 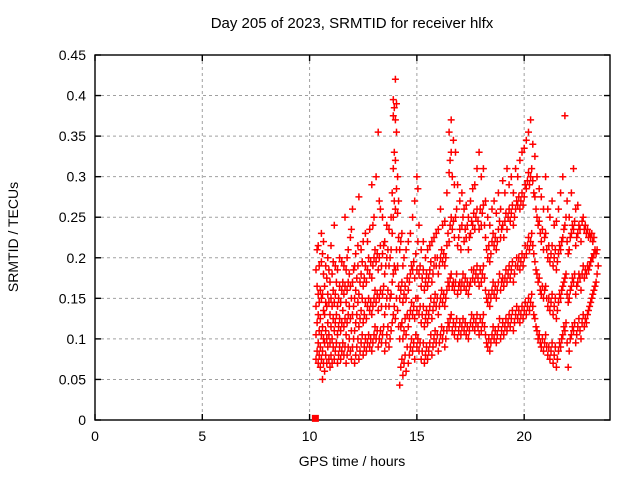 What do you see at coordinates (77, 177) in the screenshot?
I see `y-tick-label: 0.3` at bounding box center [77, 177].